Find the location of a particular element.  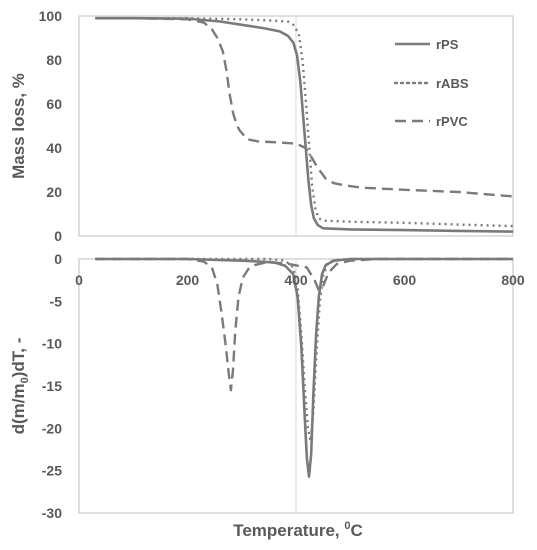

x-axis-label-unit: C is located at coordinates (357, 530).